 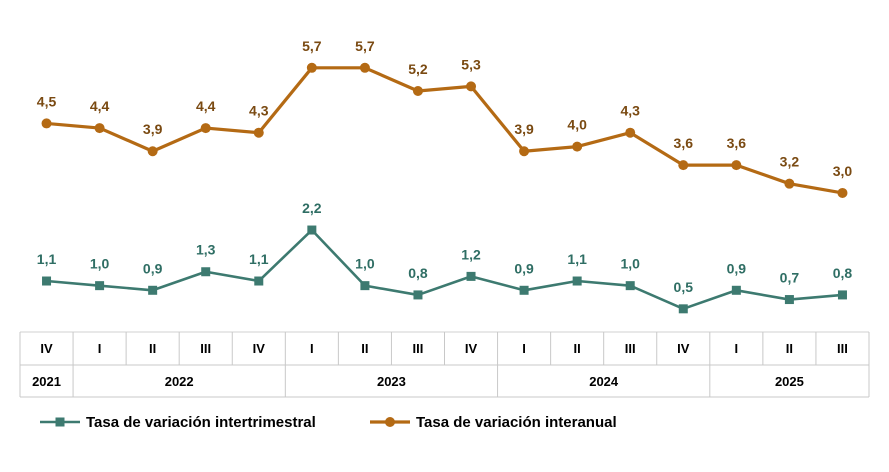 I want to click on year-tick-label: 2022, so click(x=179, y=381).